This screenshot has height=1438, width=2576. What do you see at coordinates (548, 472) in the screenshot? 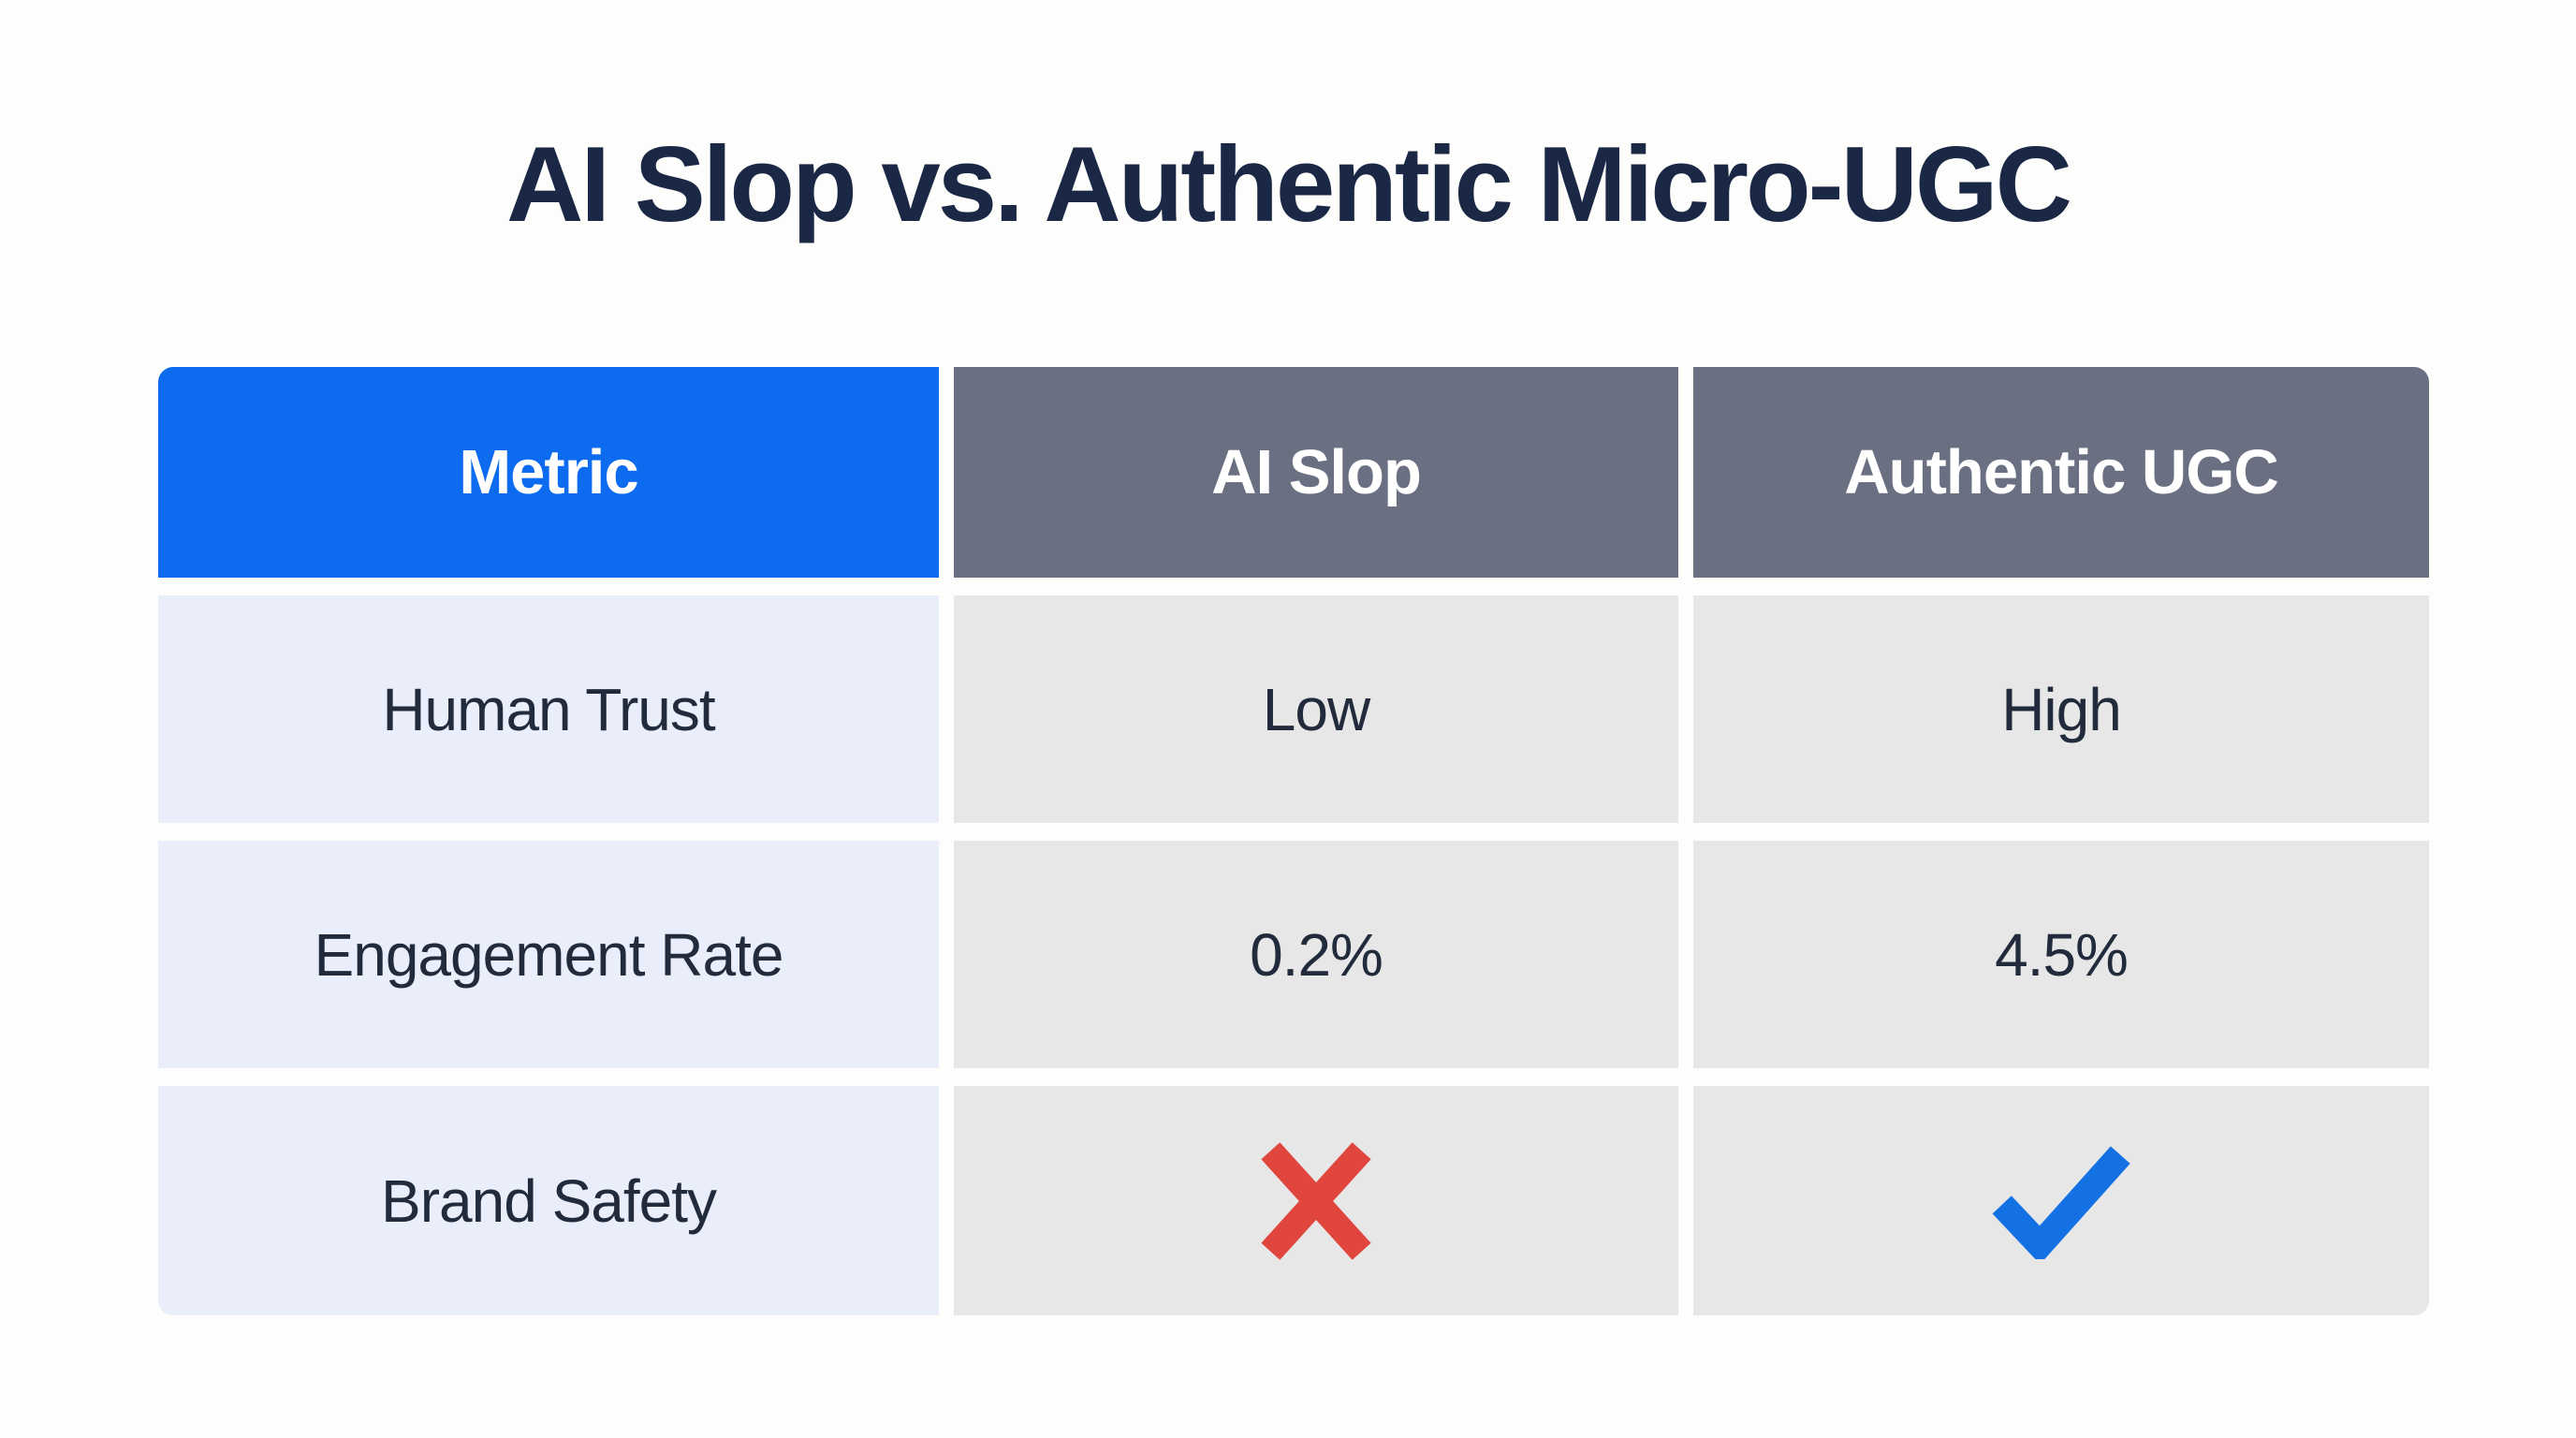
I see `column-header-metric: Metric` at bounding box center [548, 472].